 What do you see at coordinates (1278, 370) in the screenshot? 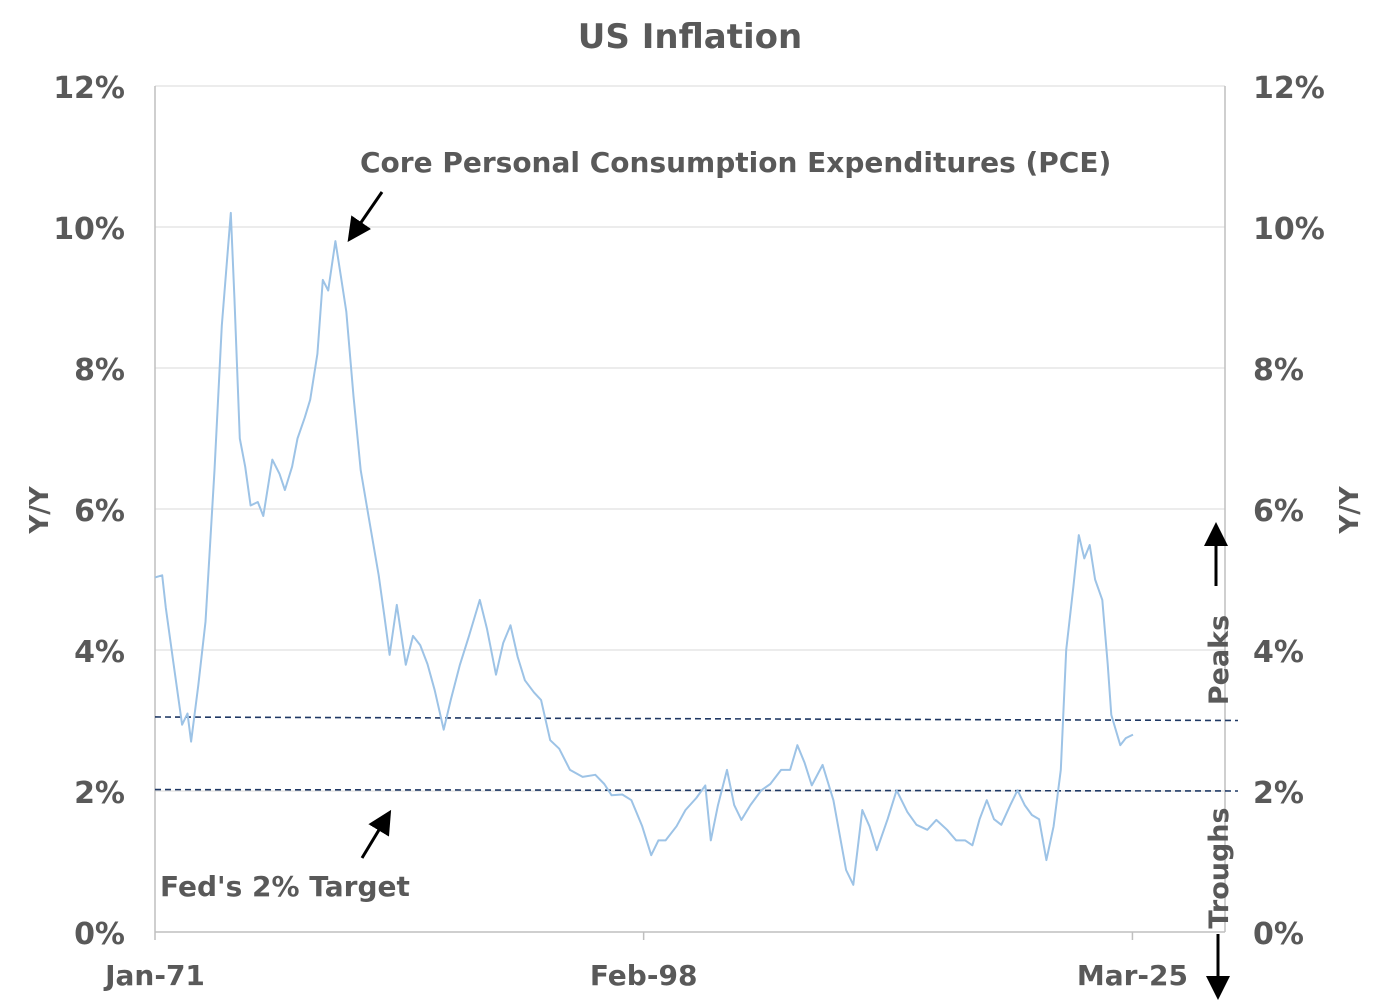
I see `y-tick-label-right: 8%` at bounding box center [1278, 370].